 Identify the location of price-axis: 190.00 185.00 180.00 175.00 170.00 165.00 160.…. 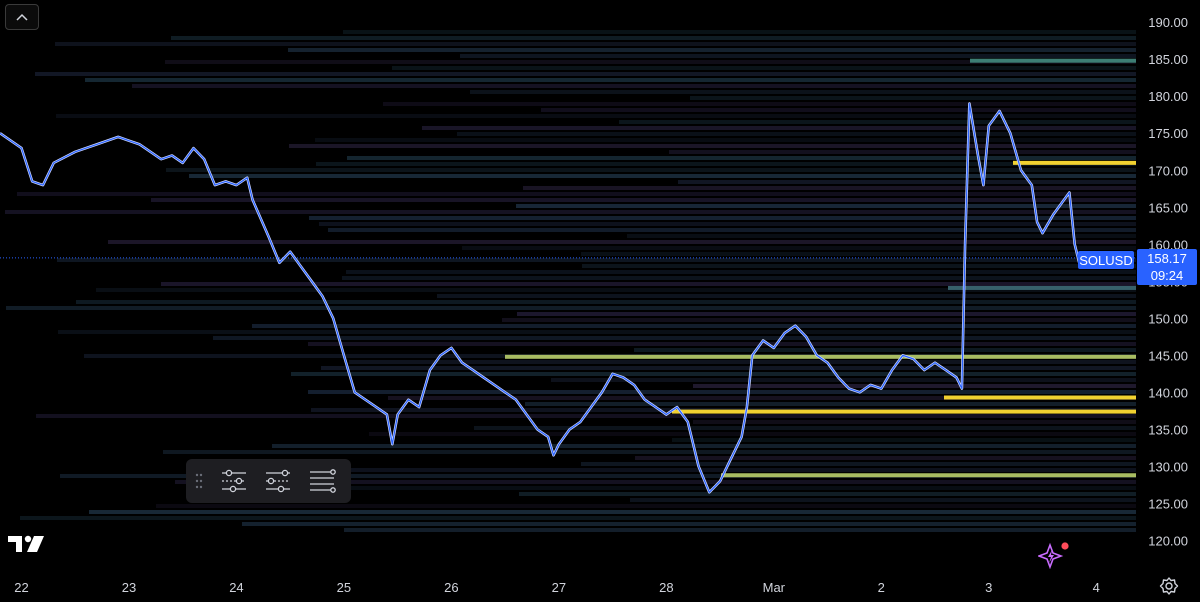
(1168, 281).